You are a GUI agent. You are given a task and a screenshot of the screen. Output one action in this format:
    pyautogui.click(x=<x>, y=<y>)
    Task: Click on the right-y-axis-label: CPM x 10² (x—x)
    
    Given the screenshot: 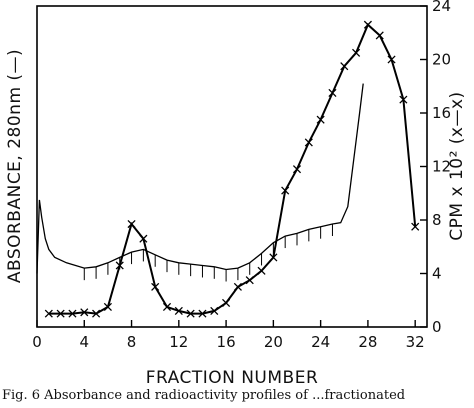 What is the action you would take?
    pyautogui.click(x=457, y=165)
    